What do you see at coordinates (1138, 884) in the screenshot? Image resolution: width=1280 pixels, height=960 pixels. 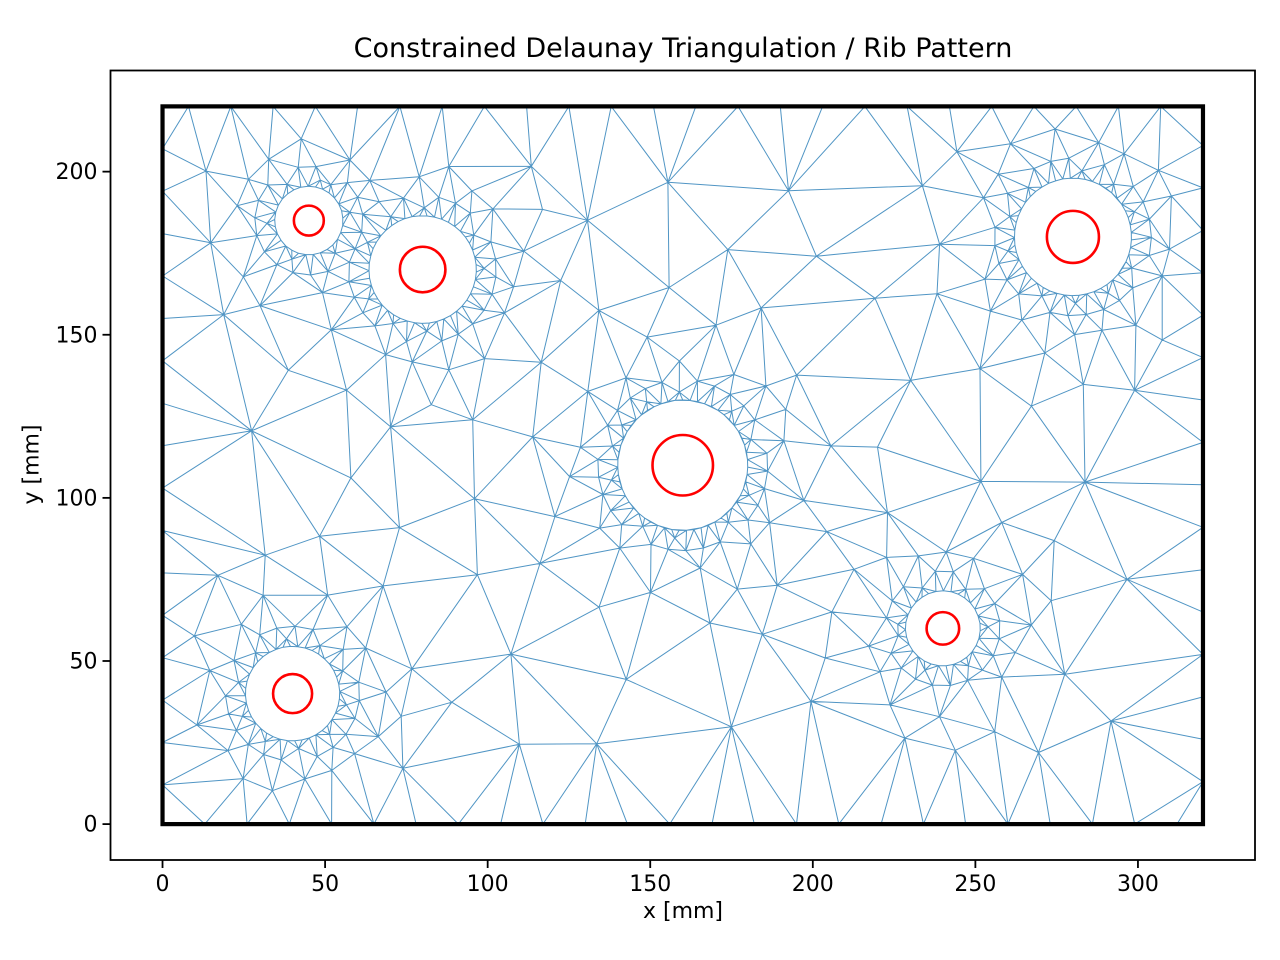 I see `x-tick-label: 300` at bounding box center [1138, 884].